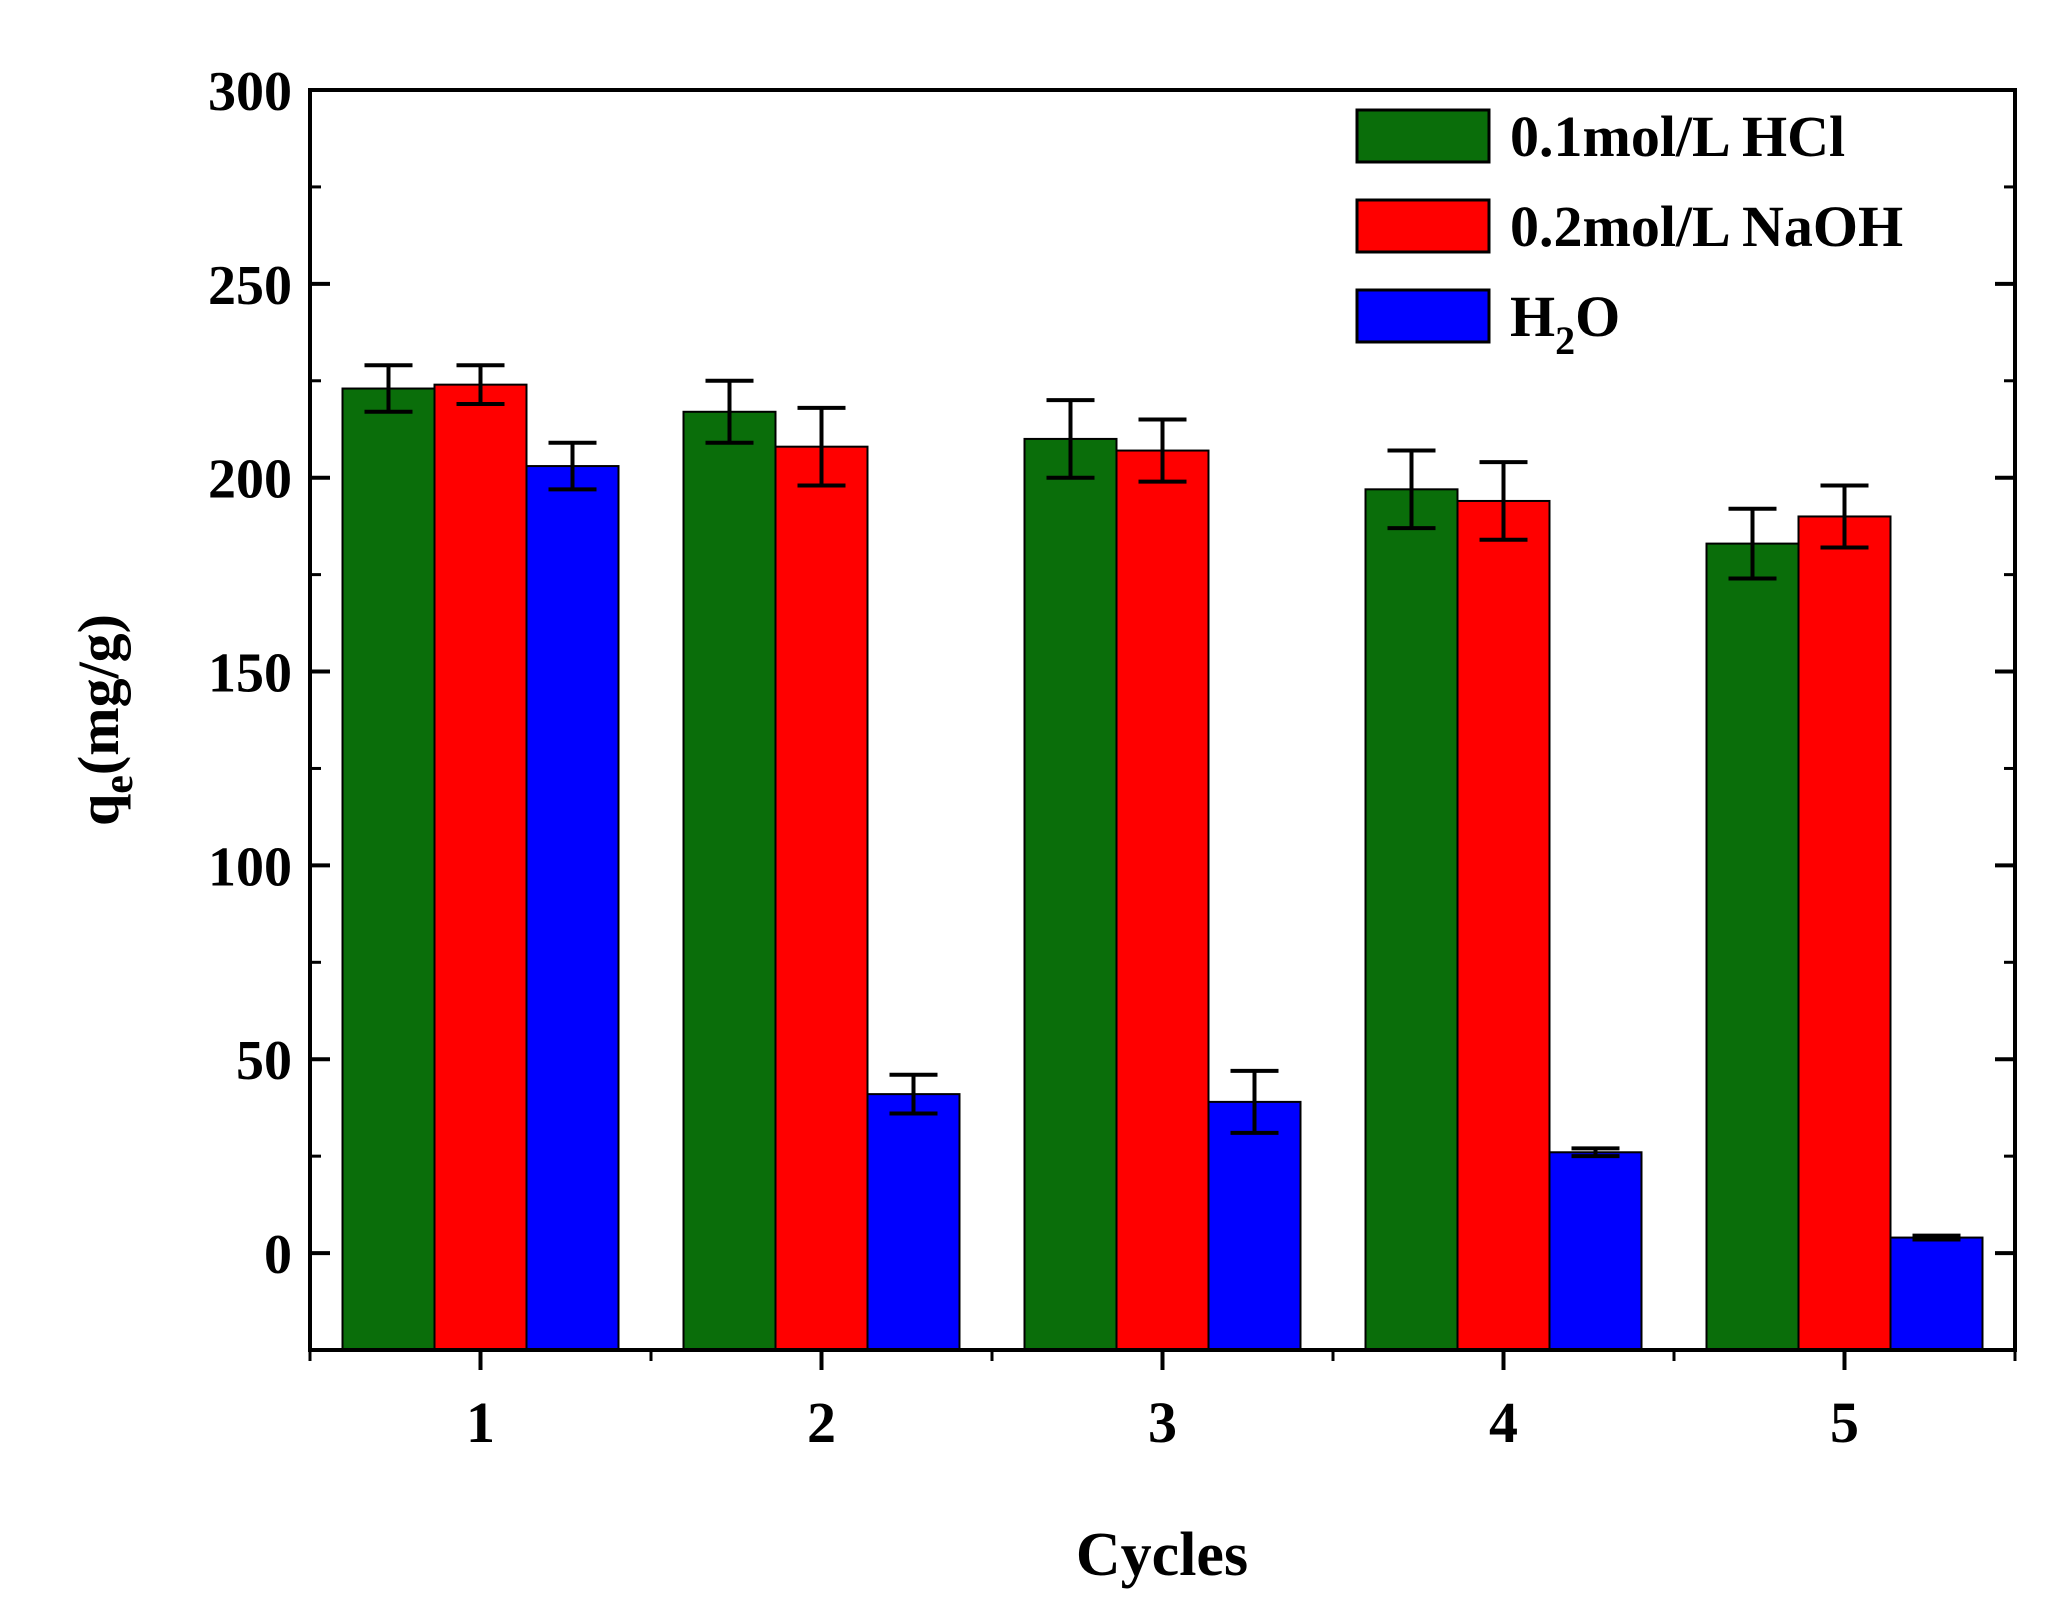 The width and height of the screenshot is (2050, 1605). I want to click on y-tick-label: 200, so click(250, 480).